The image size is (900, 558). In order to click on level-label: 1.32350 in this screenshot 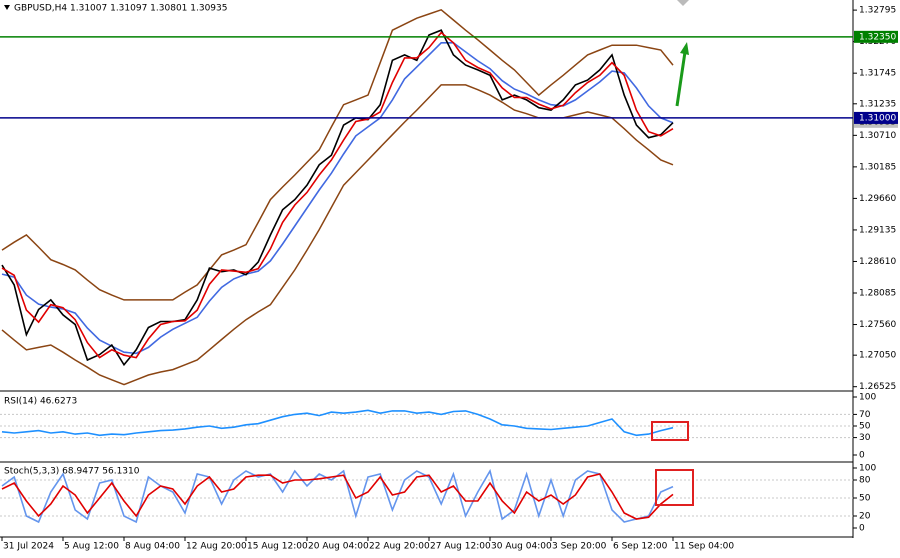, I will do `click(877, 37)`.